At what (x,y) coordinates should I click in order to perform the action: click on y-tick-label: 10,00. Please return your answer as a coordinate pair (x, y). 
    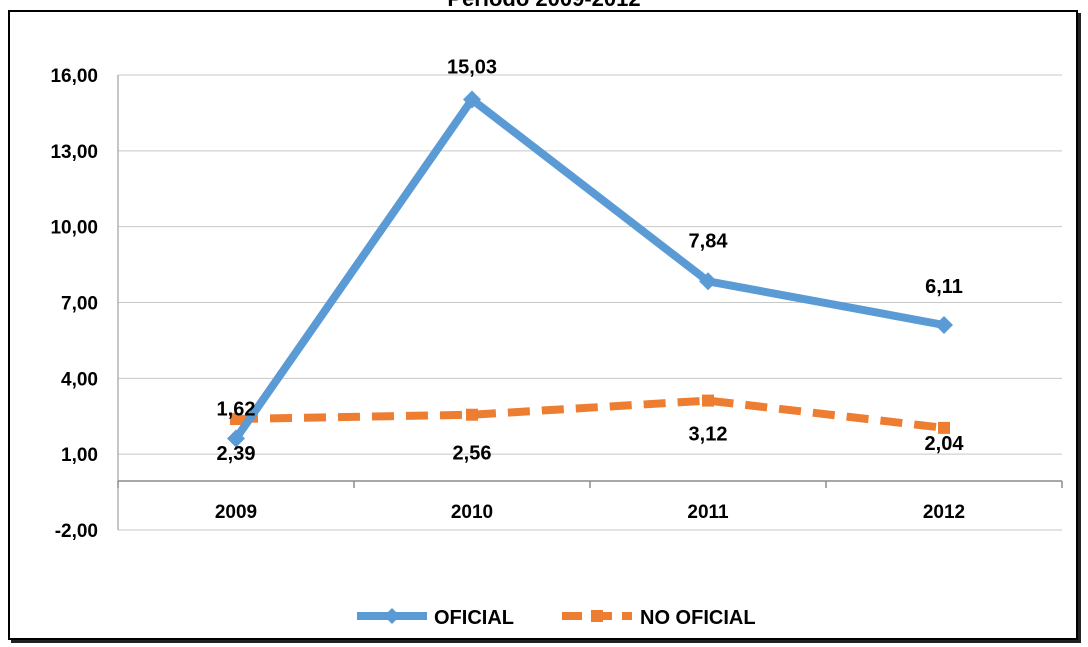
    Looking at the image, I should click on (74, 228).